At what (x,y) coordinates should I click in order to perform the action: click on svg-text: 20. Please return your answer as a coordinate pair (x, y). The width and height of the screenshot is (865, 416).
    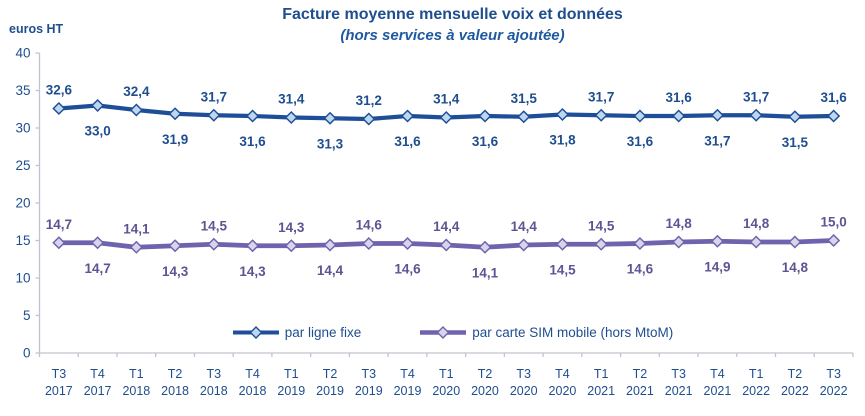
    Looking at the image, I should click on (22, 203).